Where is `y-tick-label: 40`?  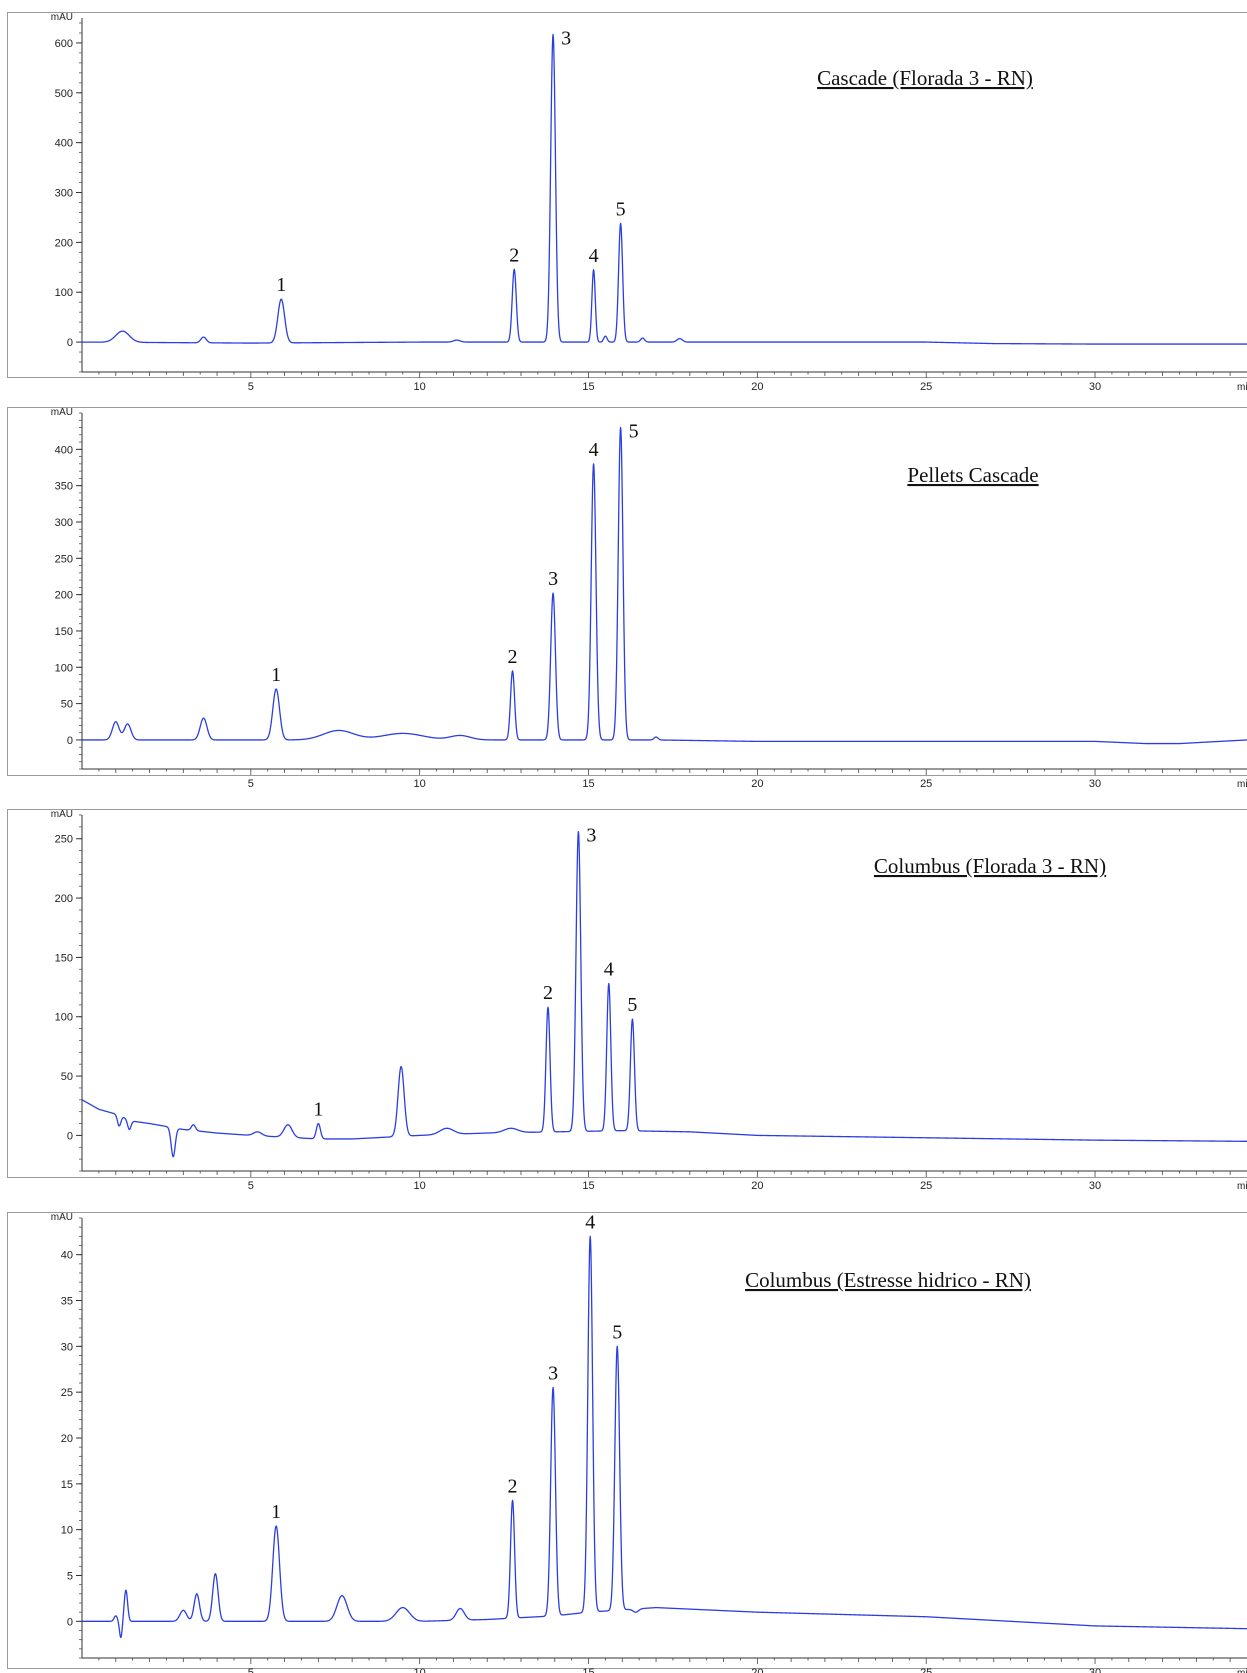 y-tick-label: 40 is located at coordinates (67, 1256).